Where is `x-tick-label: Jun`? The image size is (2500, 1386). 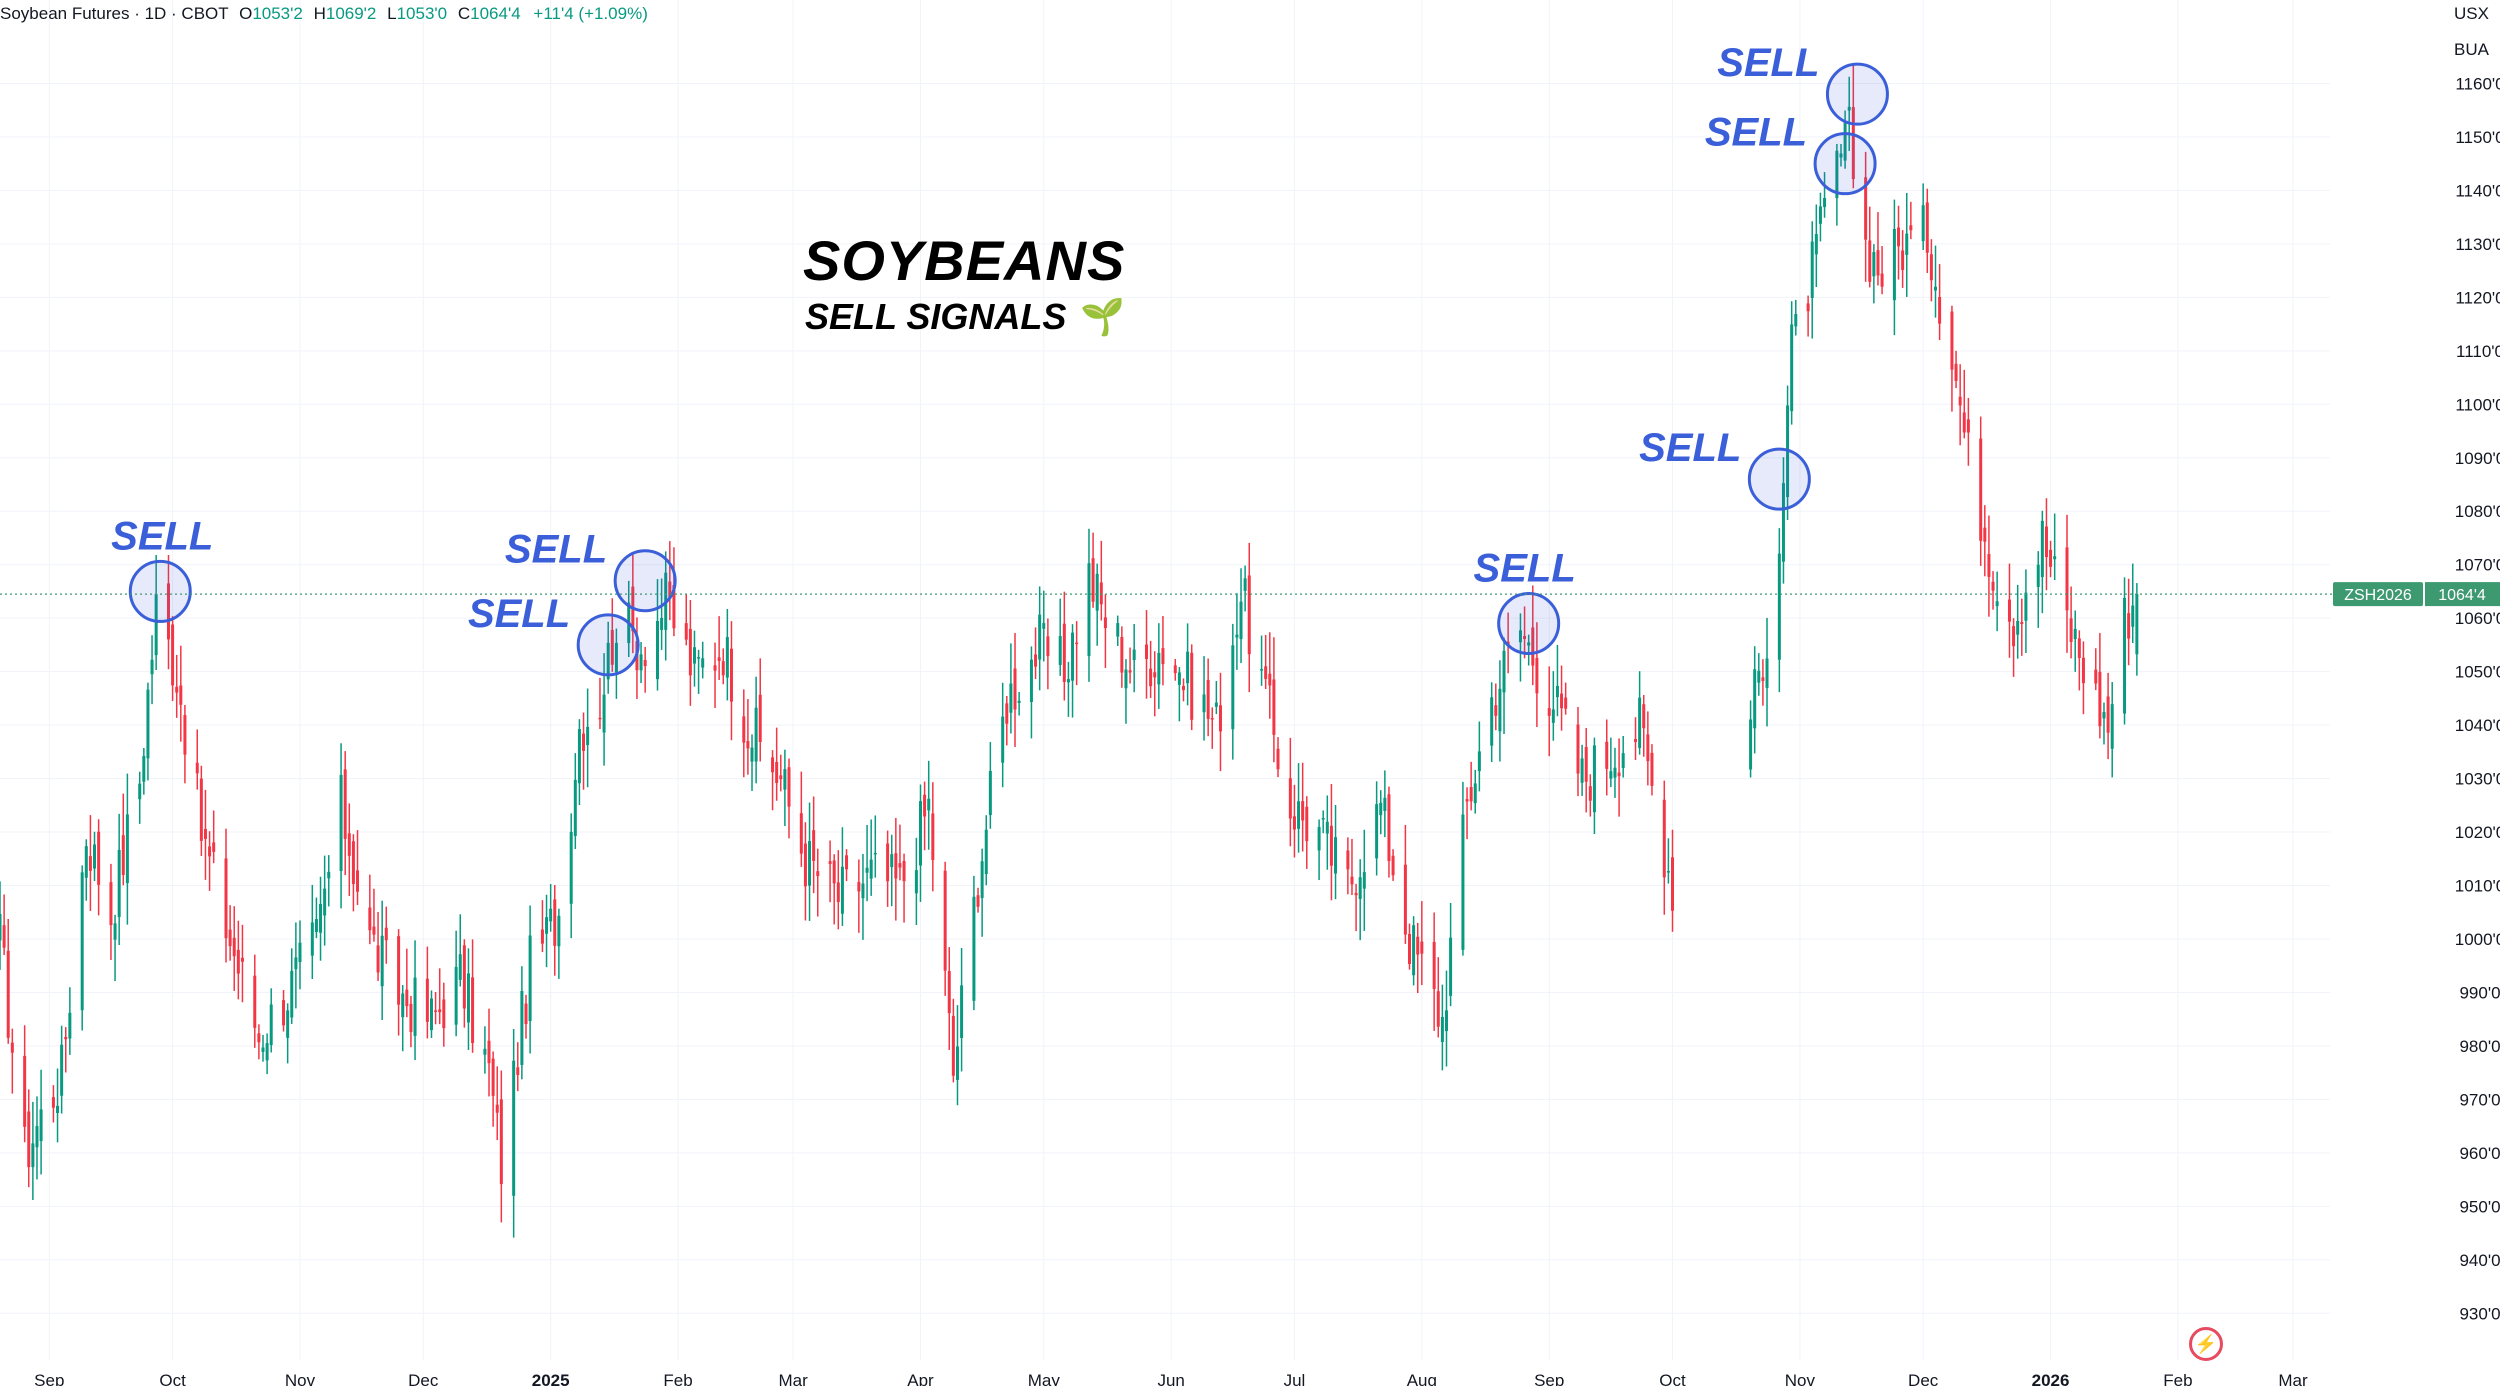 x-tick-label: Jun is located at coordinates (1170, 1378).